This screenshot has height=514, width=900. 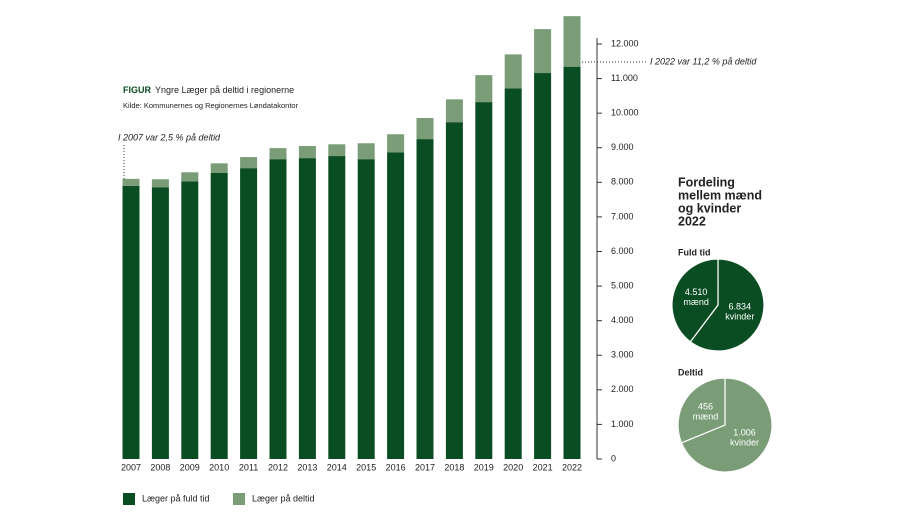 What do you see at coordinates (337, 467) in the screenshot?
I see `x-tick-label: 2014` at bounding box center [337, 467].